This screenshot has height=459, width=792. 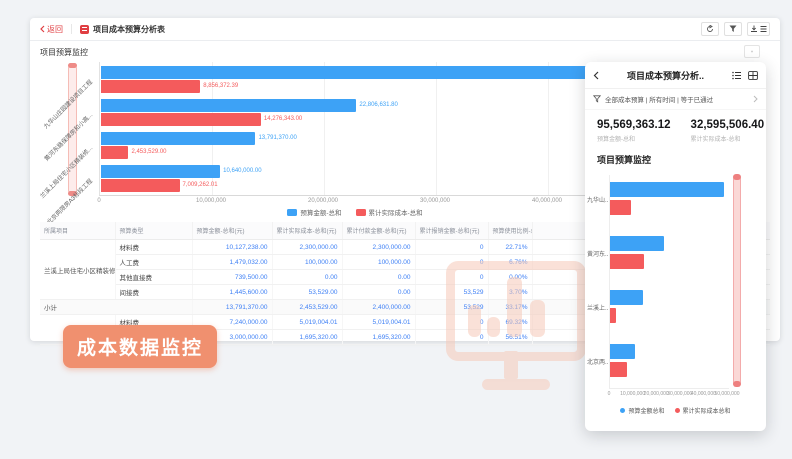 I want to click on value-cell: 10,127,238.00, so click(x=232, y=247).